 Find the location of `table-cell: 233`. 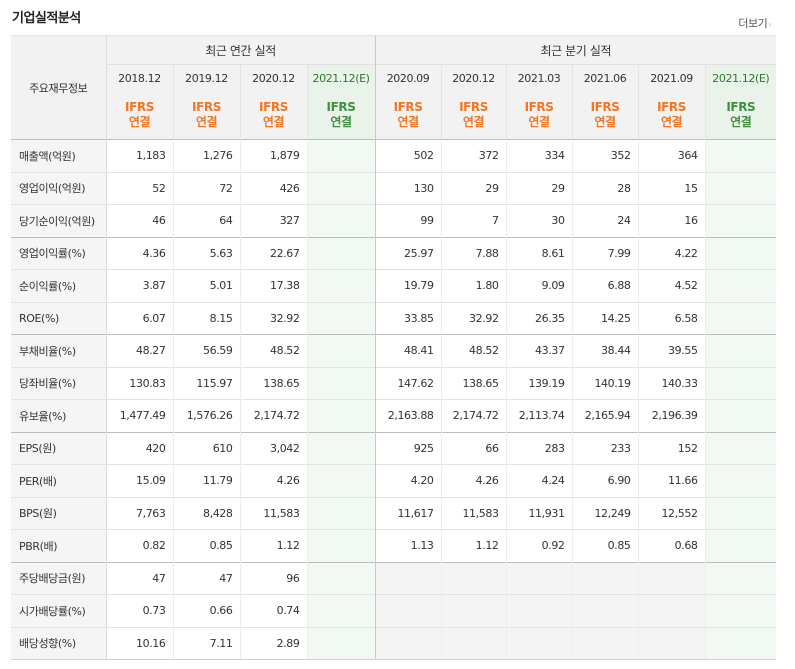

table-cell: 233 is located at coordinates (605, 448).